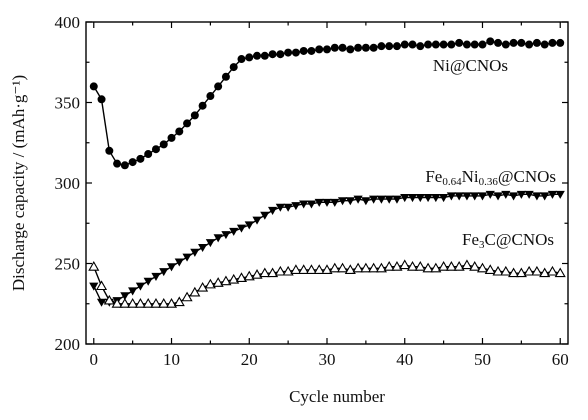  What do you see at coordinates (68, 264) in the screenshot?
I see `y-tick-label: 250` at bounding box center [68, 264].